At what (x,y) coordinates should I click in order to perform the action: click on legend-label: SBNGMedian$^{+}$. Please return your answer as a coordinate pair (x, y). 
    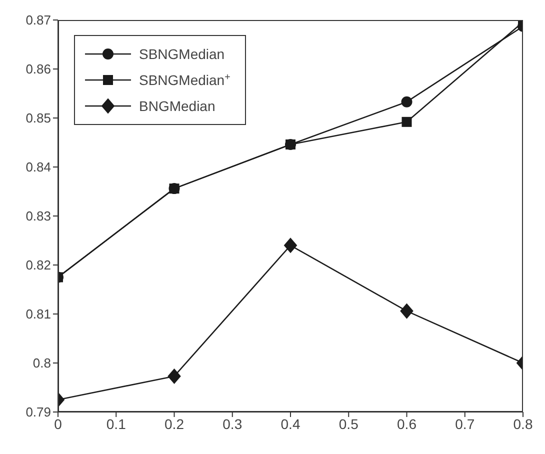
    Looking at the image, I should click on (185, 80).